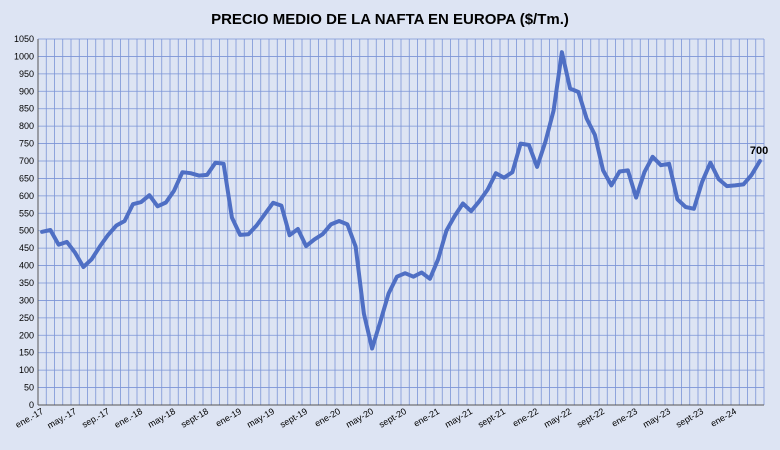 The height and width of the screenshot is (450, 780). I want to click on x-tick-label: ene.-18, so click(128, 418).